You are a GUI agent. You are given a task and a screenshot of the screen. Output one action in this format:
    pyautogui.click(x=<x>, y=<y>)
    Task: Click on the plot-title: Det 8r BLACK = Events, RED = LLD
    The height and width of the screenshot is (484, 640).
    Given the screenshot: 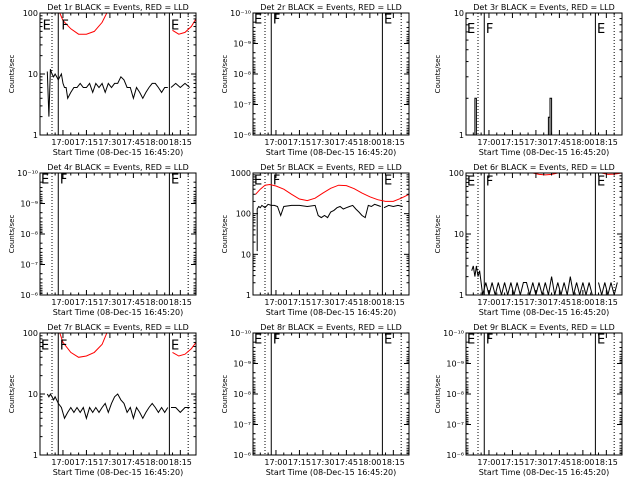 What is the action you would take?
    pyautogui.click(x=331, y=327)
    